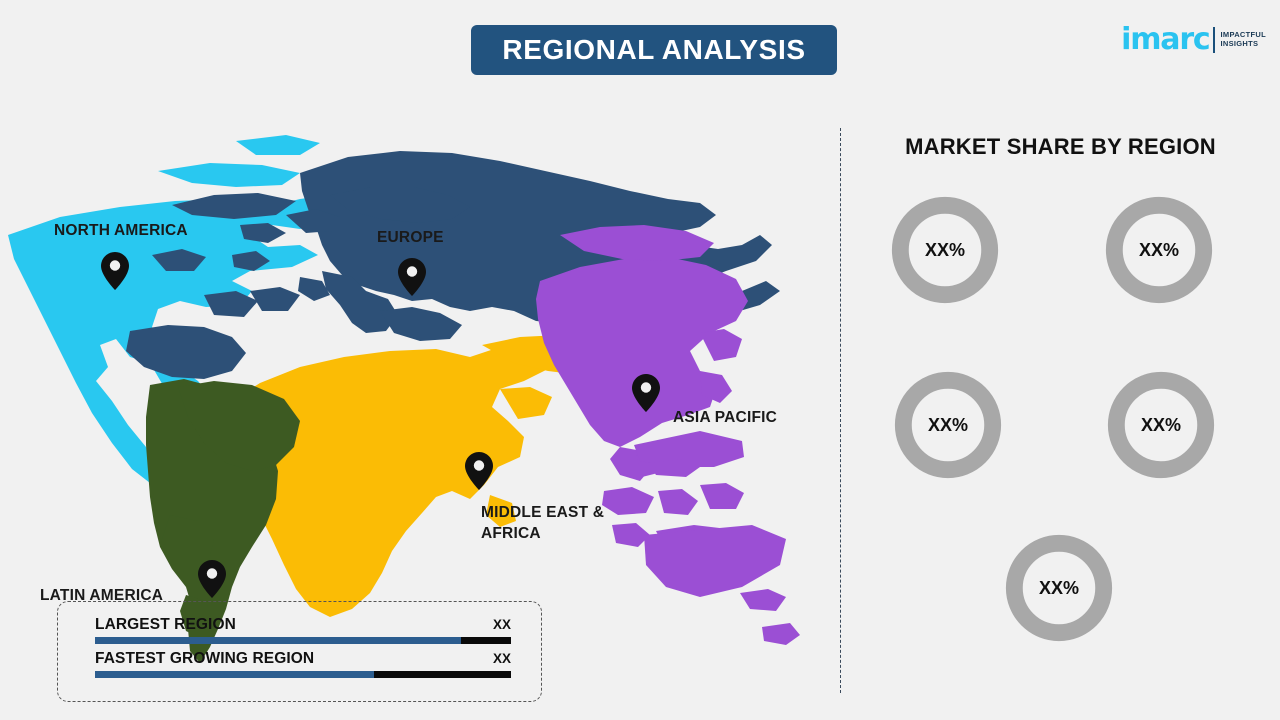  I want to click on map-label-north-america: NORTH AMERICA, so click(121, 230).